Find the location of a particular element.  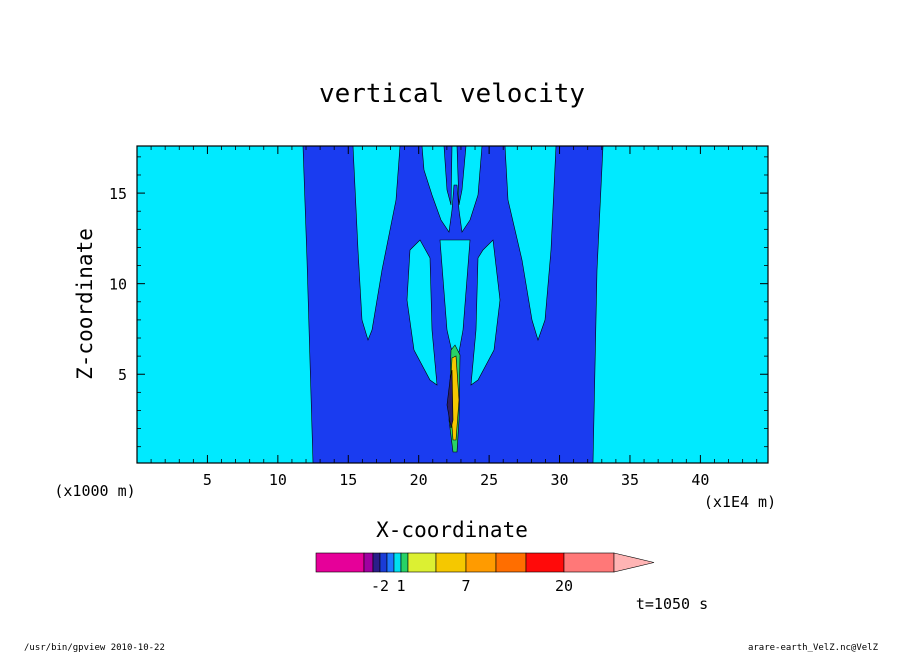

x-tick-label: 40 is located at coordinates (700, 480).